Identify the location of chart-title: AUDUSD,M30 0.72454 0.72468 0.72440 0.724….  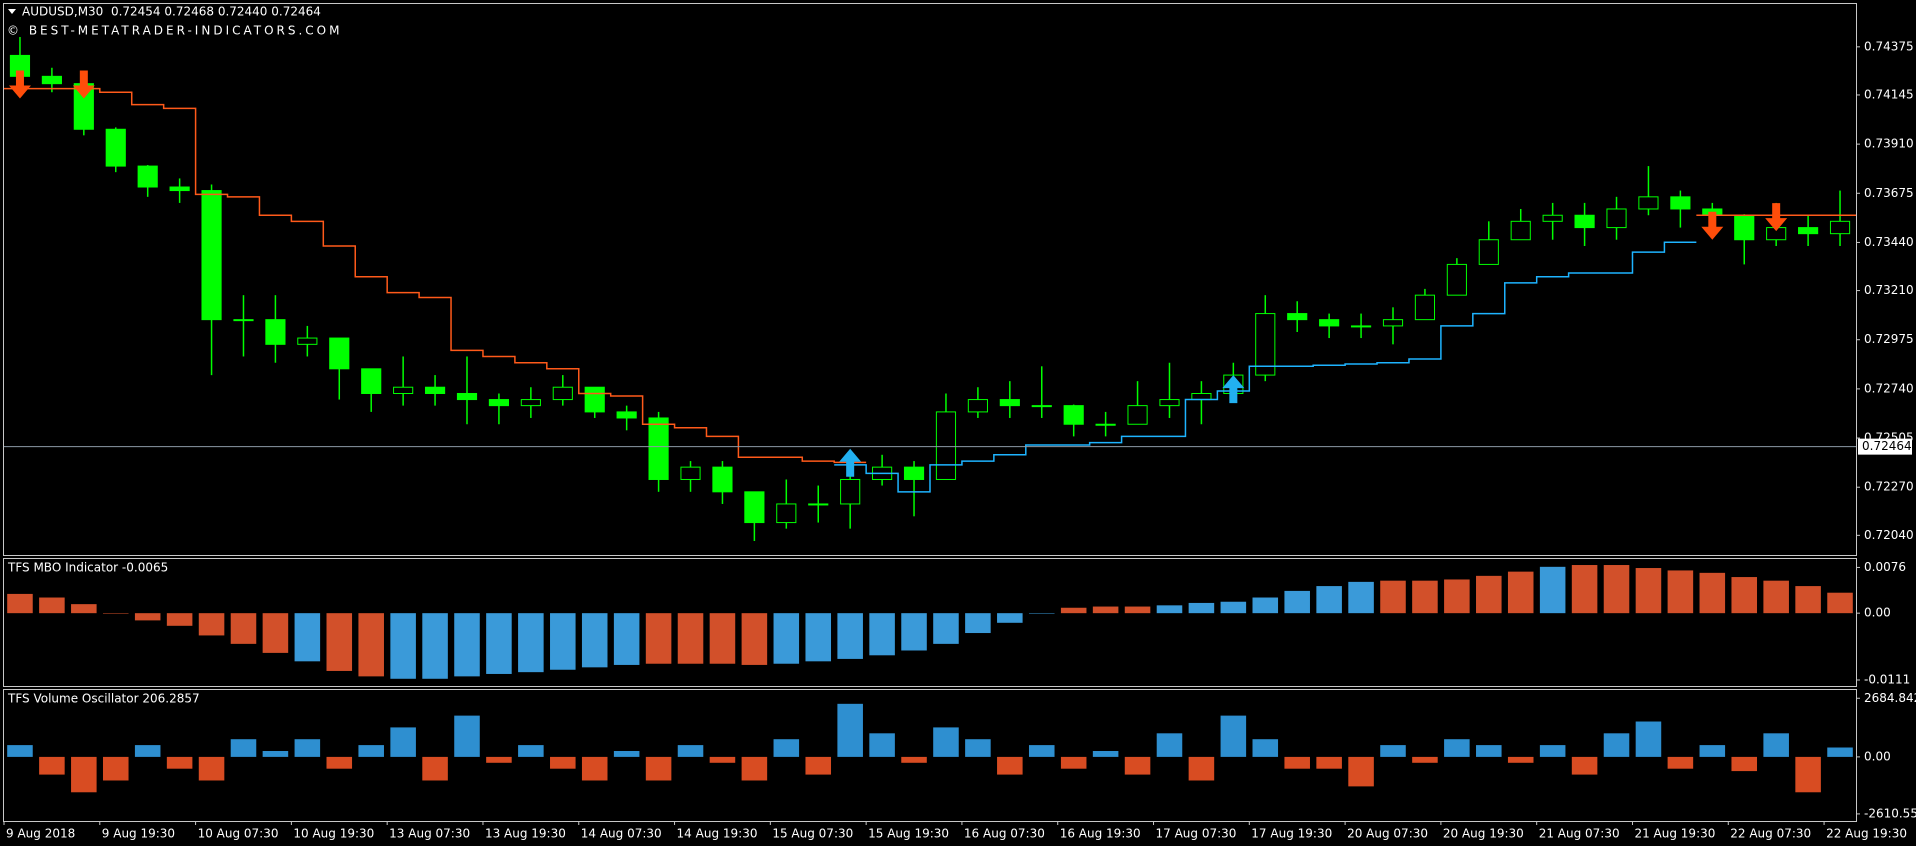
(171, 12).